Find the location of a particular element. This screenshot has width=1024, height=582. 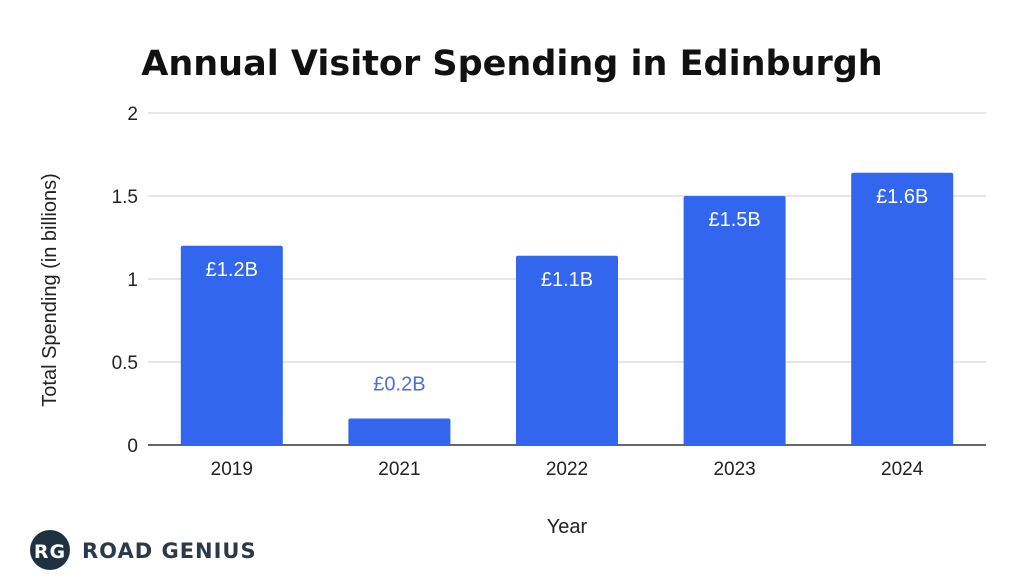

x-tick-label-2019: 2019 is located at coordinates (232, 469).